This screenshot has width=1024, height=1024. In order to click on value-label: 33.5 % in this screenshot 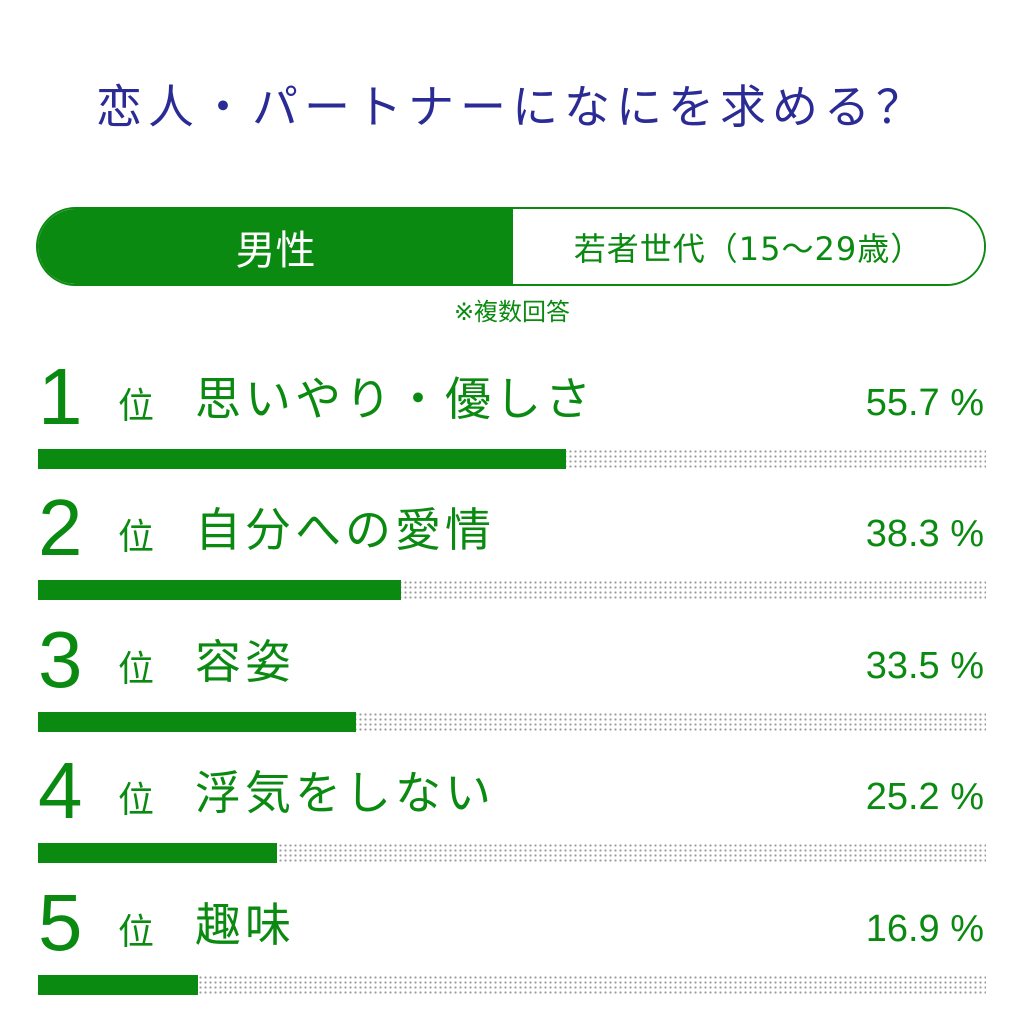, I will do `click(924, 666)`.